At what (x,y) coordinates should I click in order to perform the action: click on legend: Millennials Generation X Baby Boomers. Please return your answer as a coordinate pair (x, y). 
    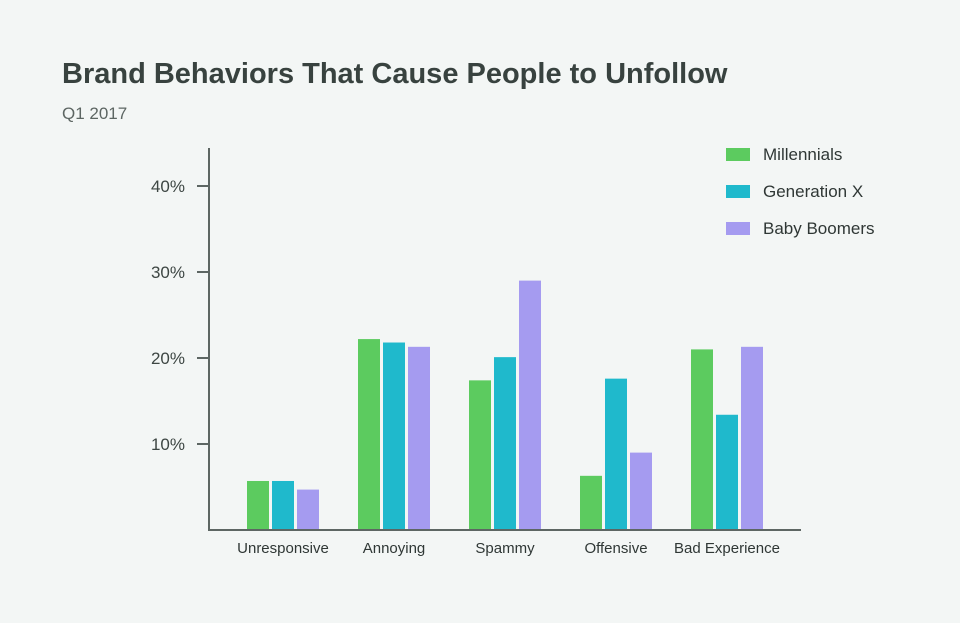
    Looking at the image, I should click on (800, 191).